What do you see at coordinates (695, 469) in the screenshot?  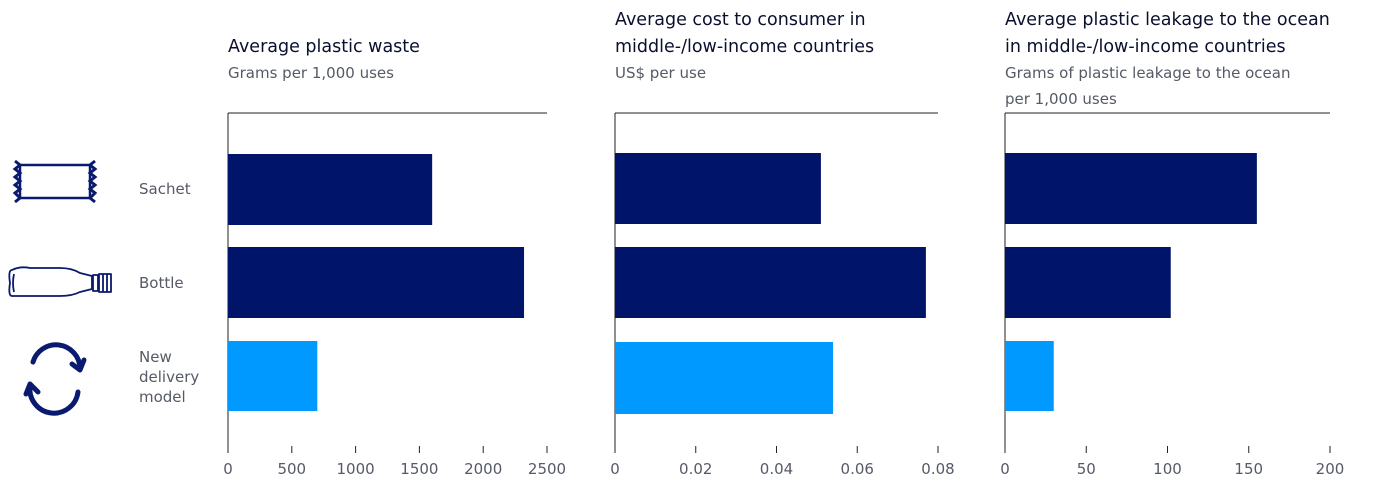 I see `x-tick-label: 0.02` at bounding box center [695, 469].